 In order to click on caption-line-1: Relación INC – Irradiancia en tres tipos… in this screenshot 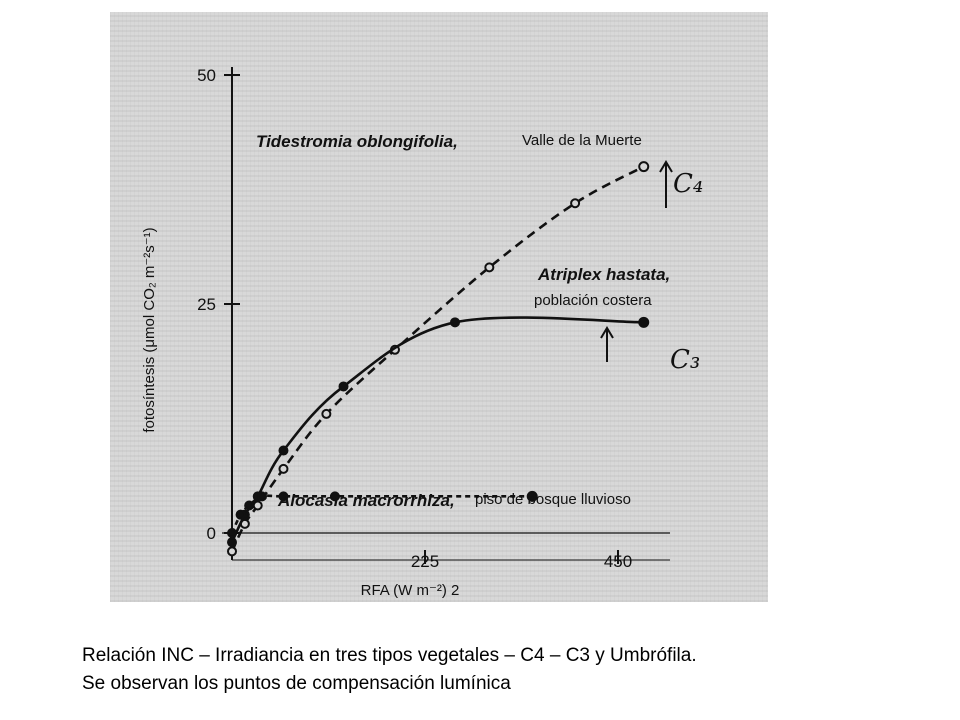, I will do `click(389, 655)`.